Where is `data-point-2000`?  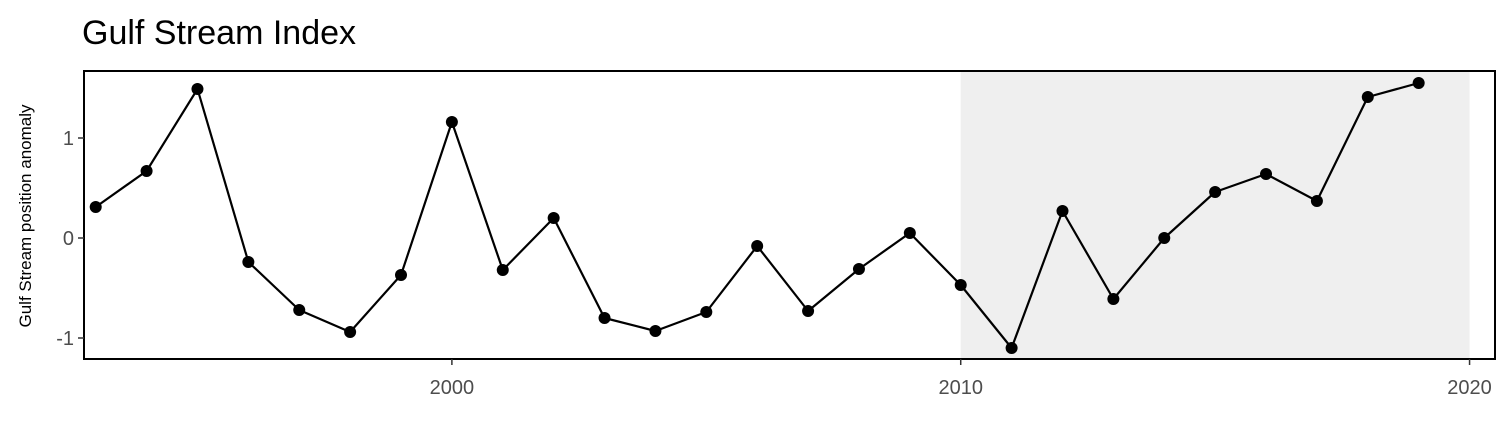
data-point-2000 is located at coordinates (451, 122).